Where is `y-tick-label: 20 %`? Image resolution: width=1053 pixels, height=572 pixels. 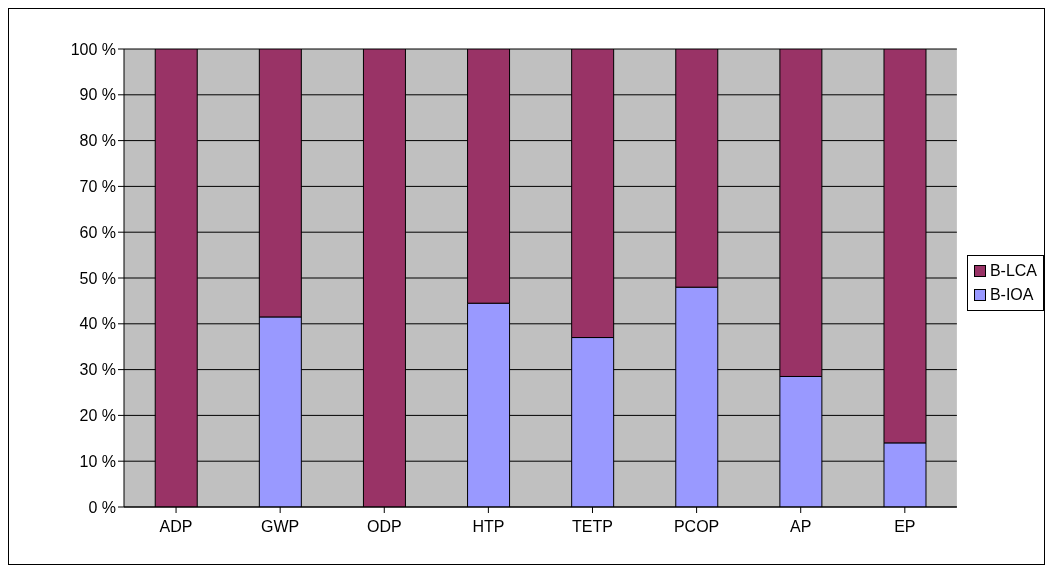
y-tick-label: 20 % is located at coordinates (97, 416).